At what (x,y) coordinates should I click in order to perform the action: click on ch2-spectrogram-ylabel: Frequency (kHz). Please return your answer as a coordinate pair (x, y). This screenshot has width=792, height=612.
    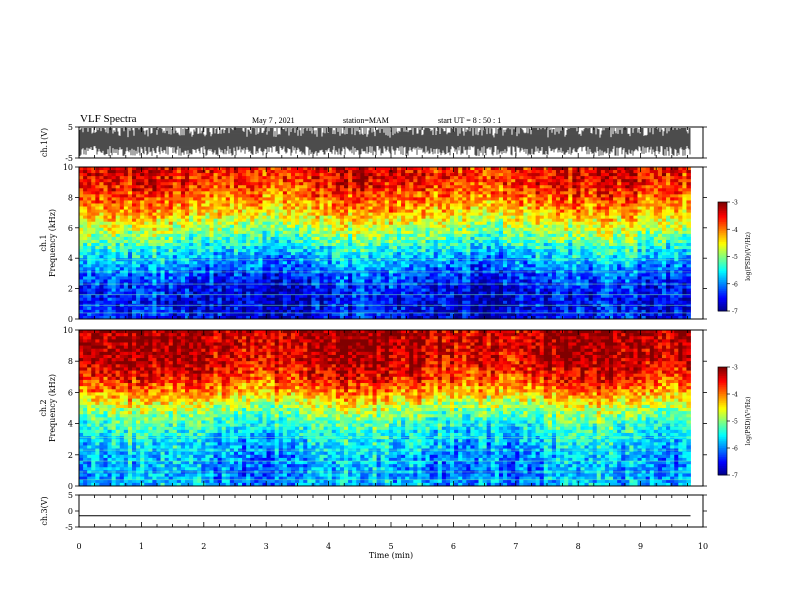
    Looking at the image, I should click on (52, 408).